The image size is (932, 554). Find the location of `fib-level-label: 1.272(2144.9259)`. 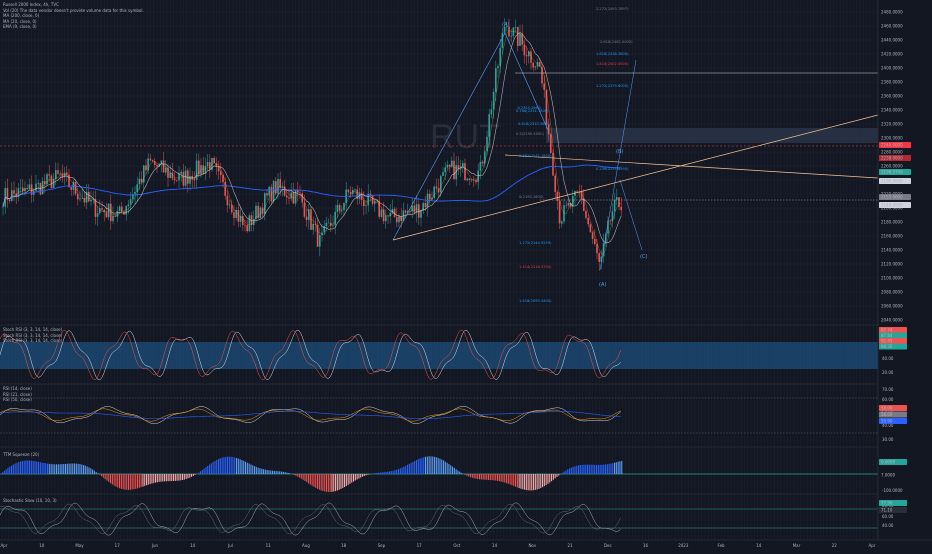

fib-level-label: 1.272(2144.9259) is located at coordinates (535, 243).